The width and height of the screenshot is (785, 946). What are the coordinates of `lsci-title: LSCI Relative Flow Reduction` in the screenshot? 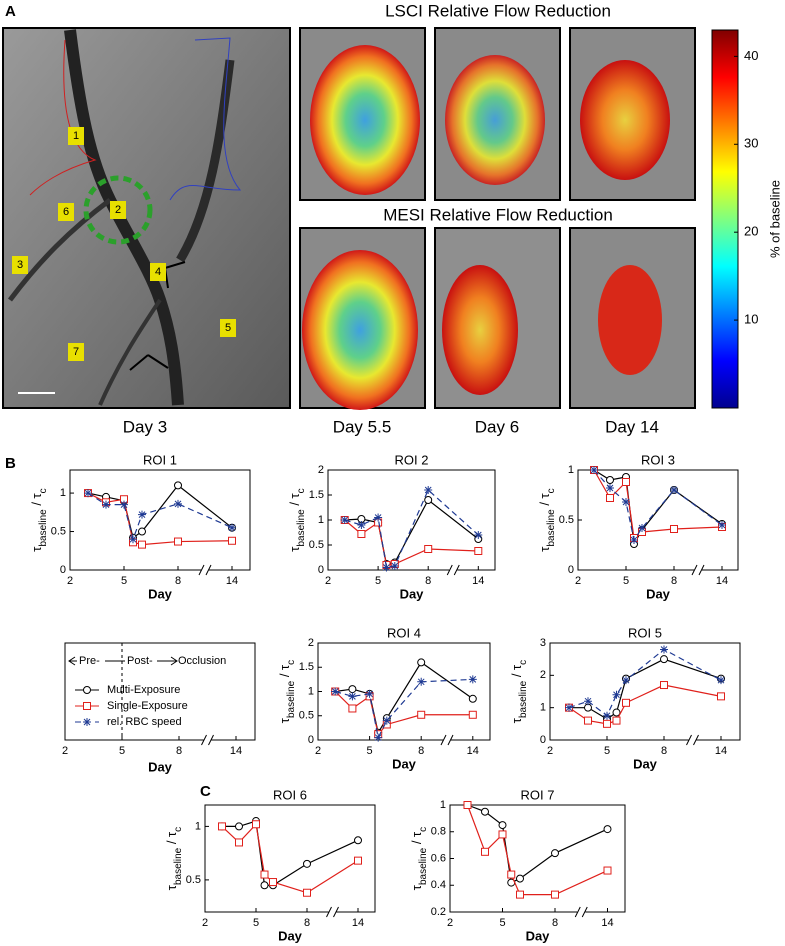 It's located at (498, 10).